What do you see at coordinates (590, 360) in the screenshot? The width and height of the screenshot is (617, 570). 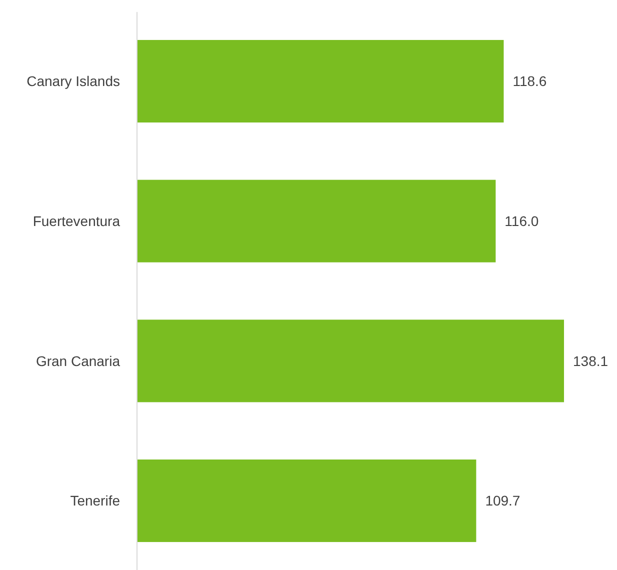 I see `data-label: 138.1` at bounding box center [590, 360].